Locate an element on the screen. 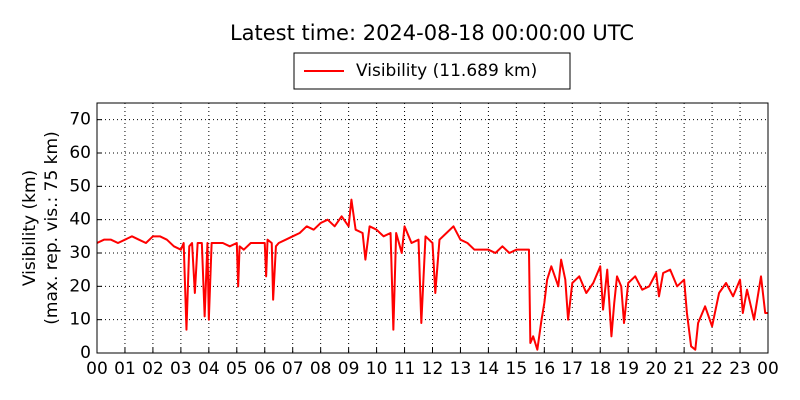 The height and width of the screenshot is (400, 800). x-tick-label: 19 is located at coordinates (628, 369).